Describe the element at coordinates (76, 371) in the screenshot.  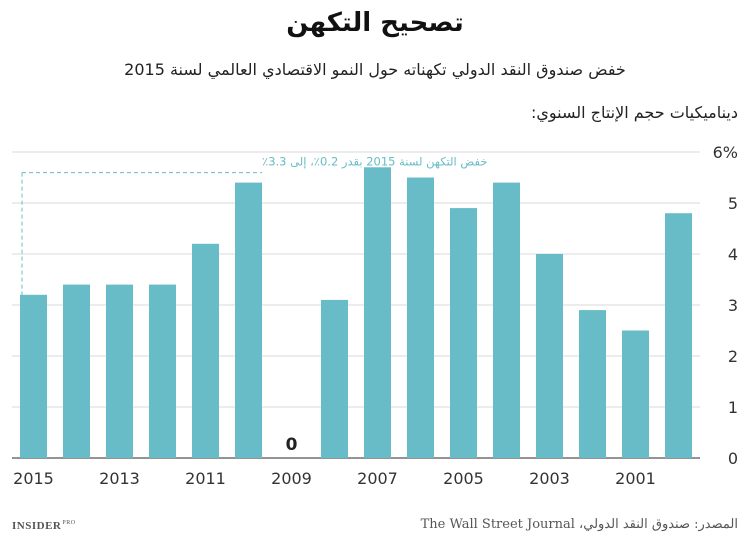
I see `bar-2014` at that location.